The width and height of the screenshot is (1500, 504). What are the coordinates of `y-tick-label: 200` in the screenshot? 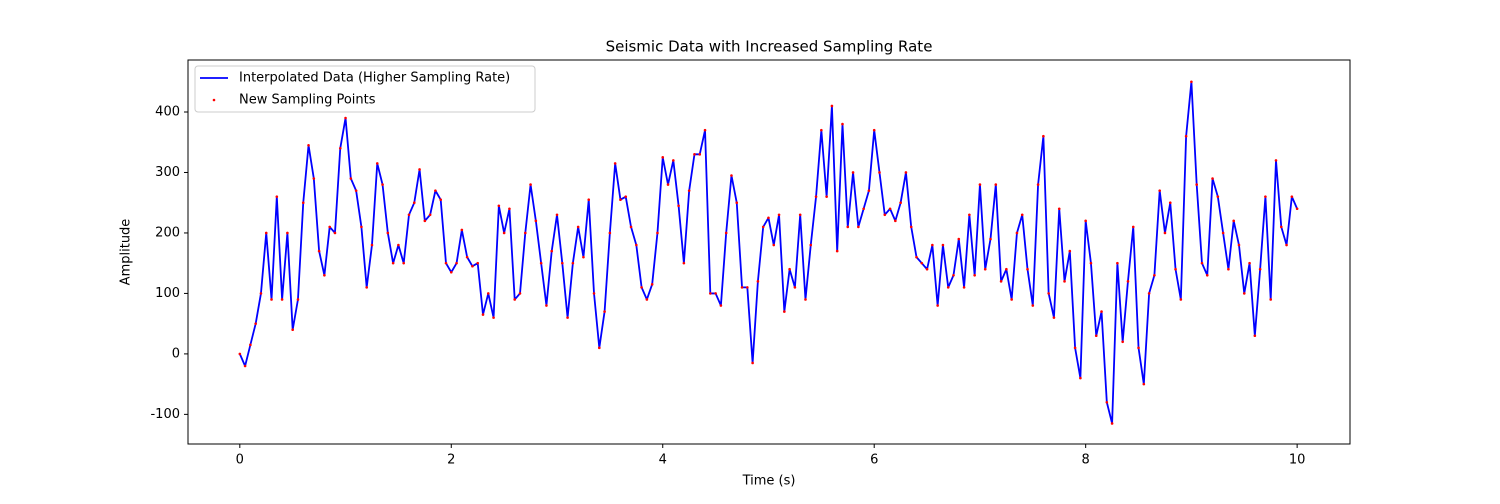 It's located at (167, 232).